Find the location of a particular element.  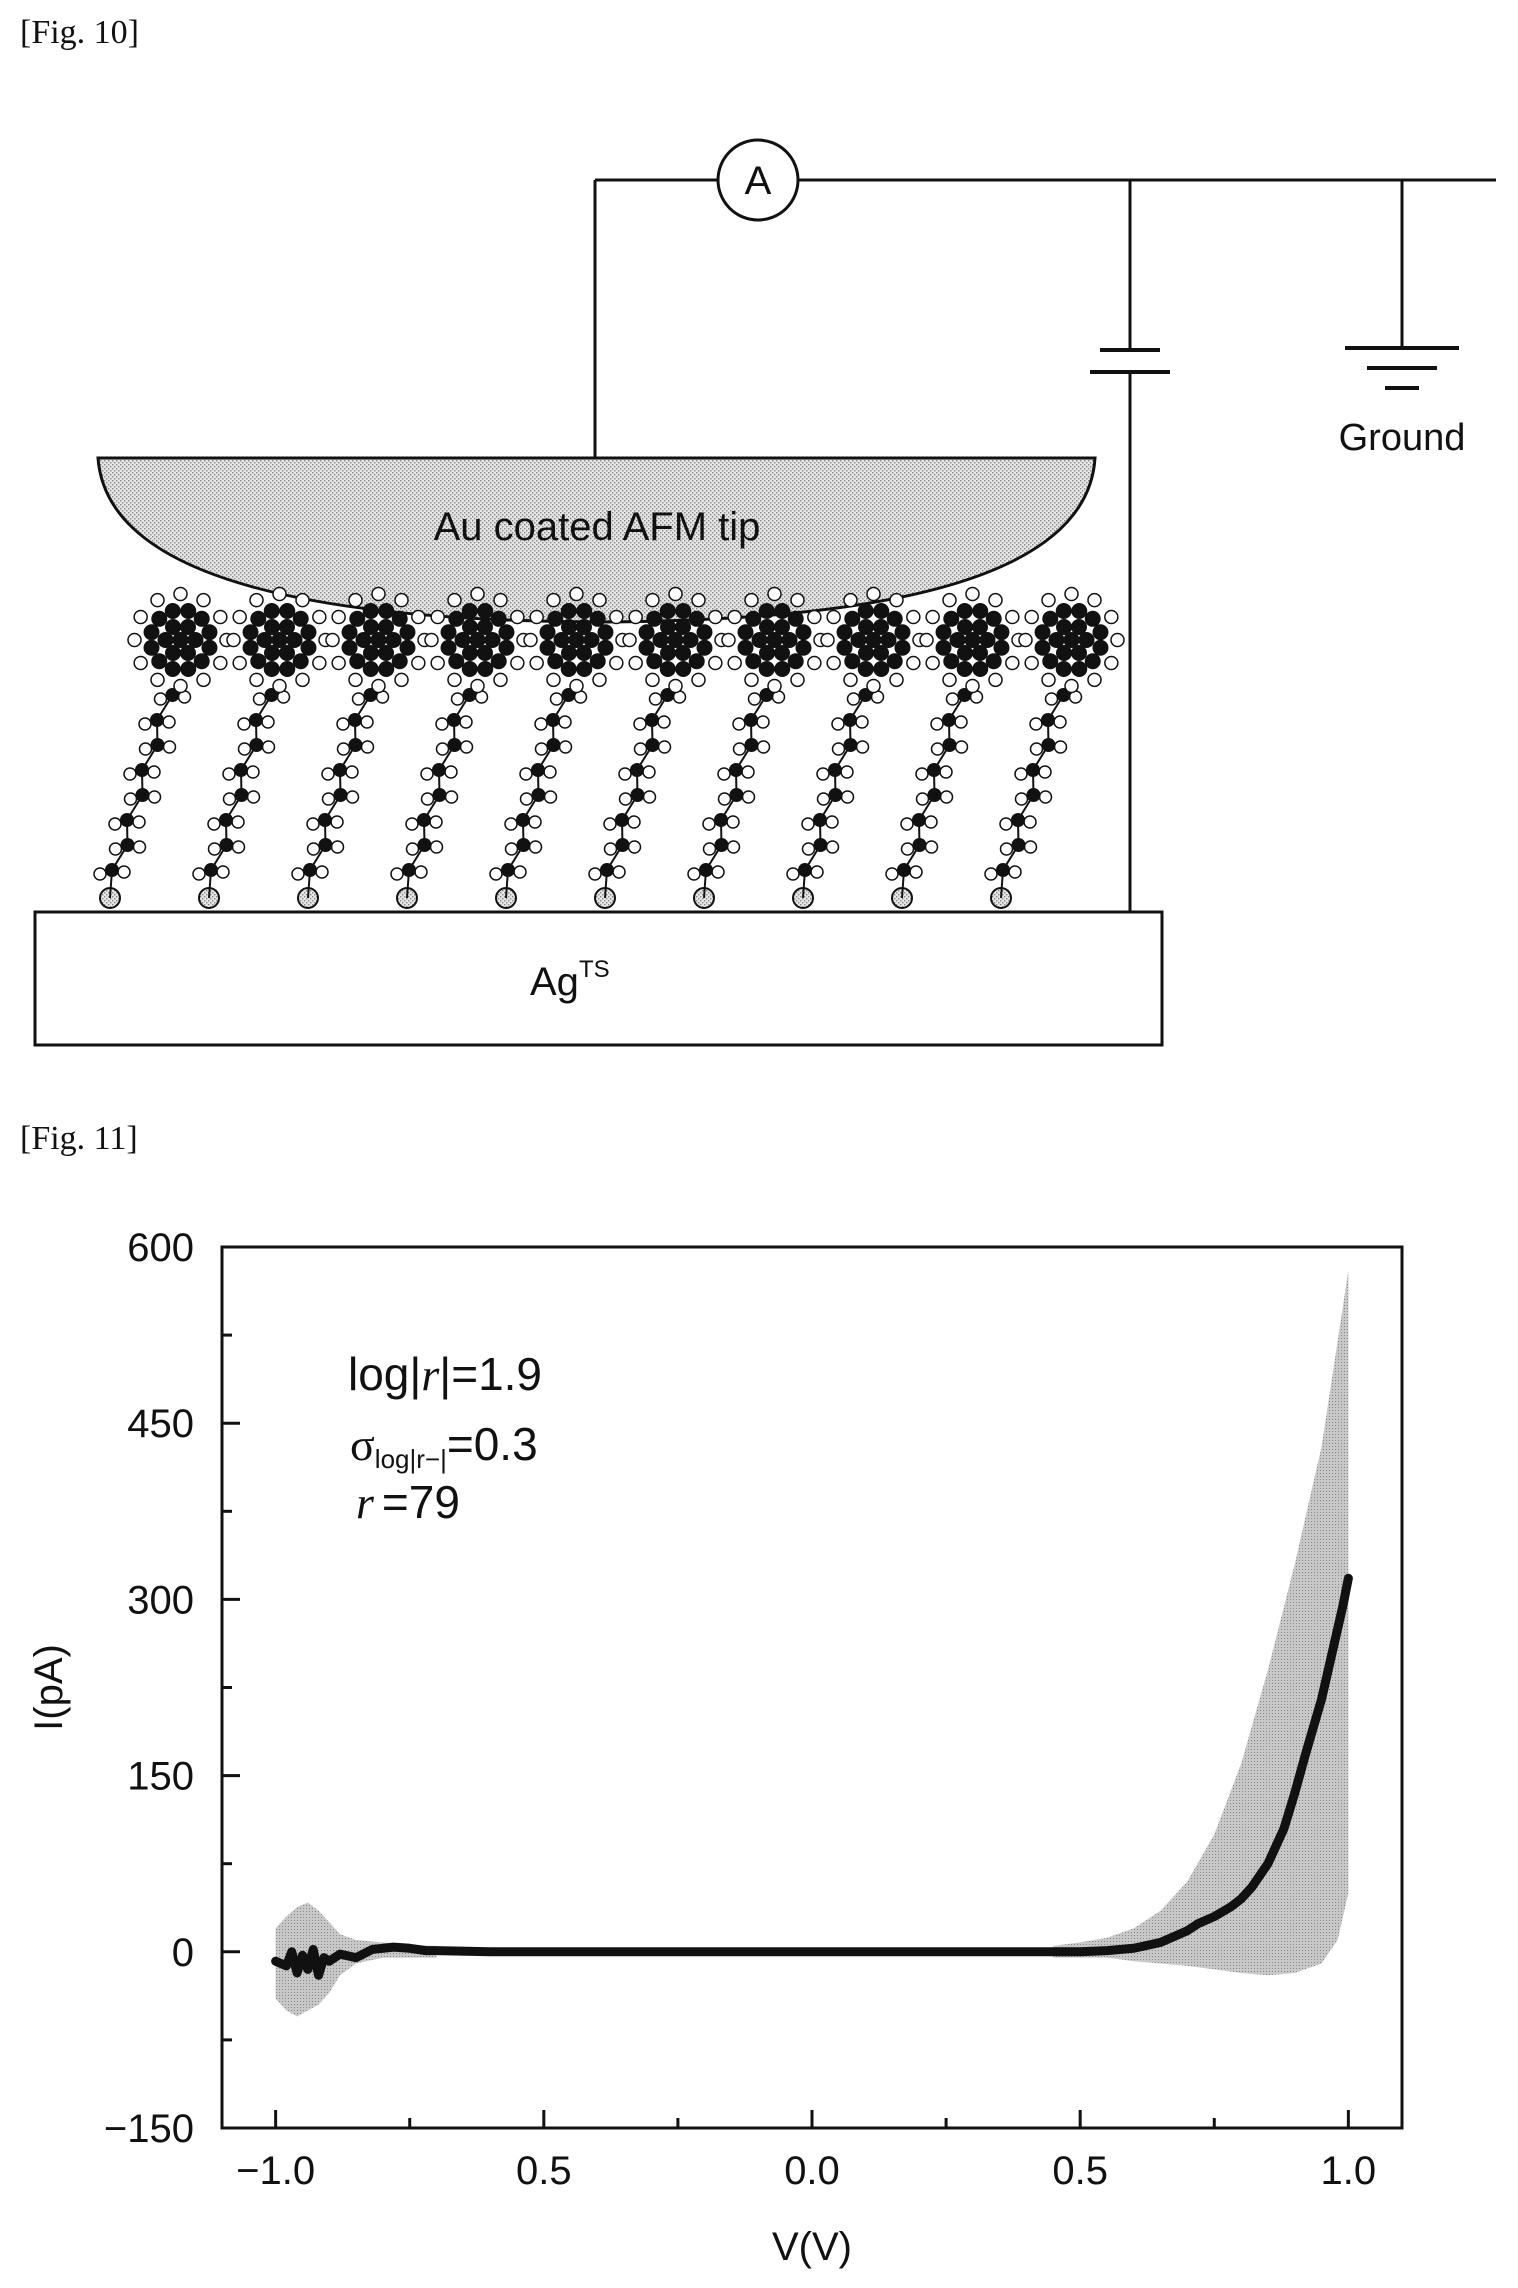

substrate-label: AgTS is located at coordinates (570, 980).